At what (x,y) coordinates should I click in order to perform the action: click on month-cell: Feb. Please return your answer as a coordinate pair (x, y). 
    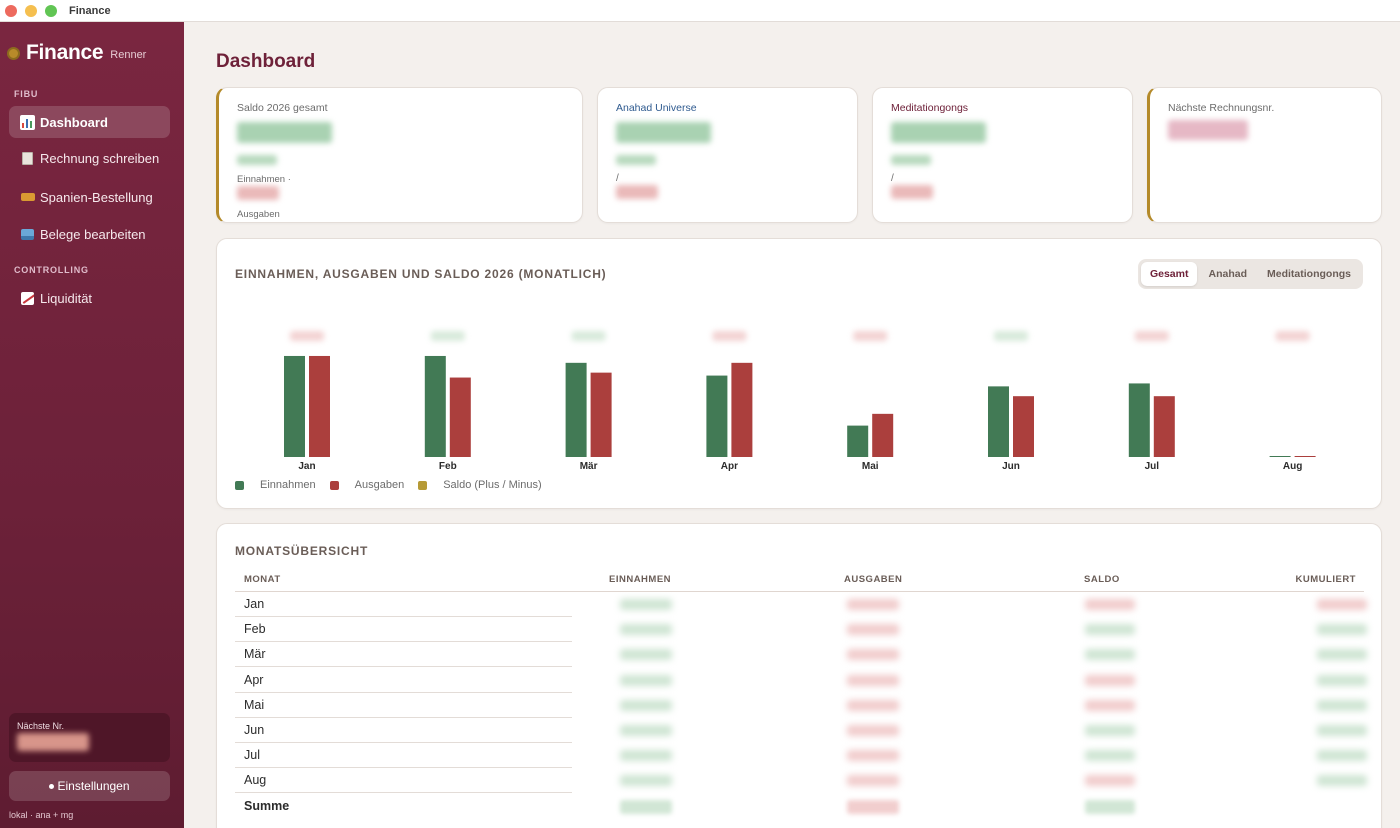
    Looking at the image, I should click on (403, 630).